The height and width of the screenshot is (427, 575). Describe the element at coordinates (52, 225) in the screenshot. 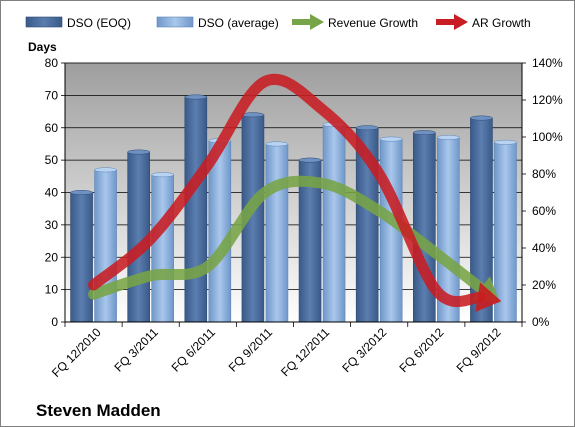

I see `y-axis-tick-label: 30` at that location.